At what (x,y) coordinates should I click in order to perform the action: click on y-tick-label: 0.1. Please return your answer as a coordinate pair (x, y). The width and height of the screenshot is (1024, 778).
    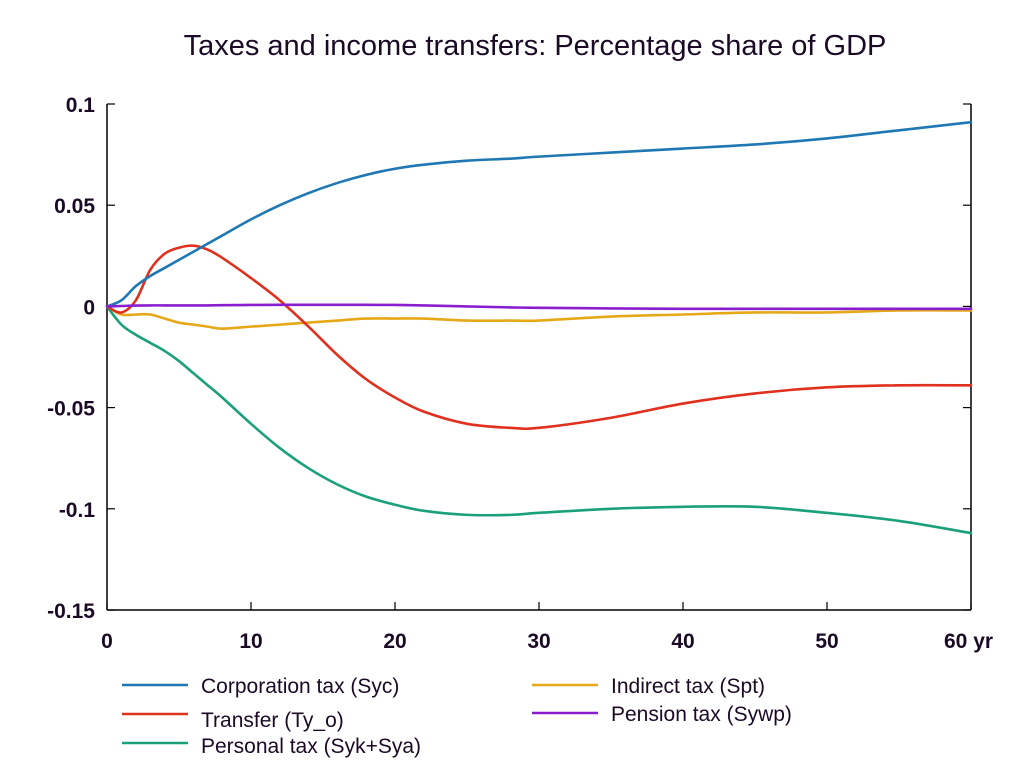
    Looking at the image, I should click on (81, 105).